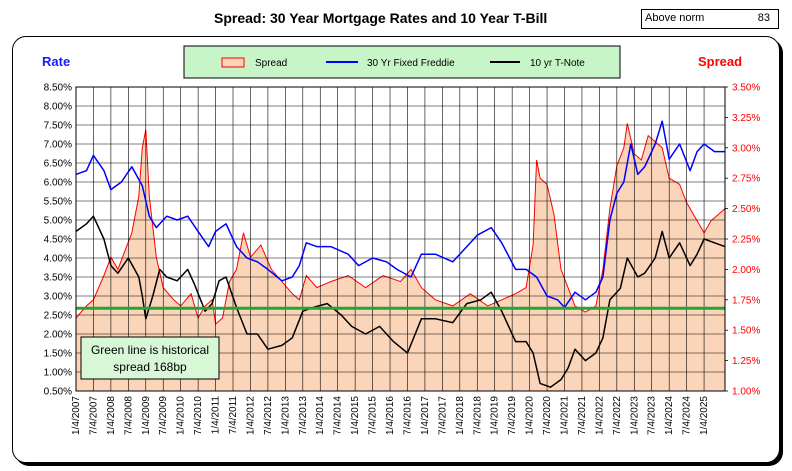  What do you see at coordinates (390, 415) in the screenshot?
I see `x-tick-label: 1/4/2016` at bounding box center [390, 415].